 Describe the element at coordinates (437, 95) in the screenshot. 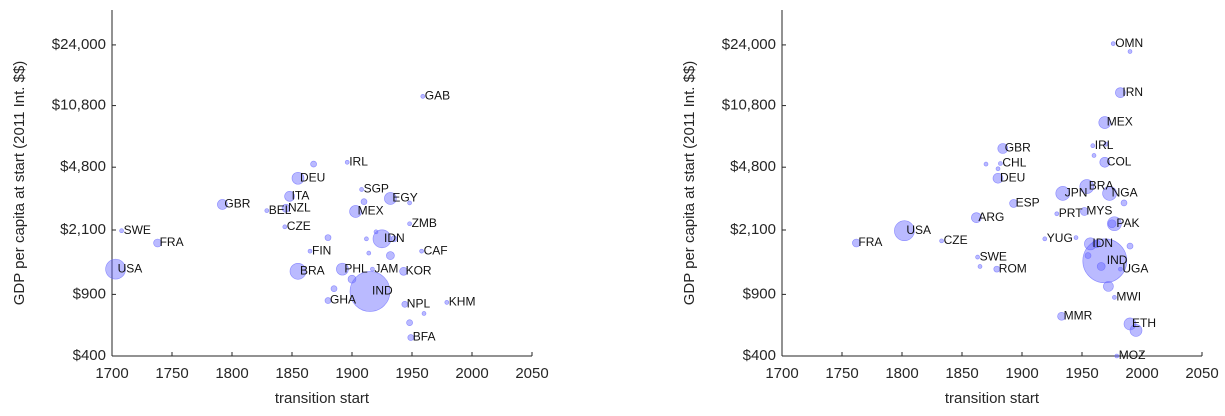

I see `point-label: GAB` at that location.